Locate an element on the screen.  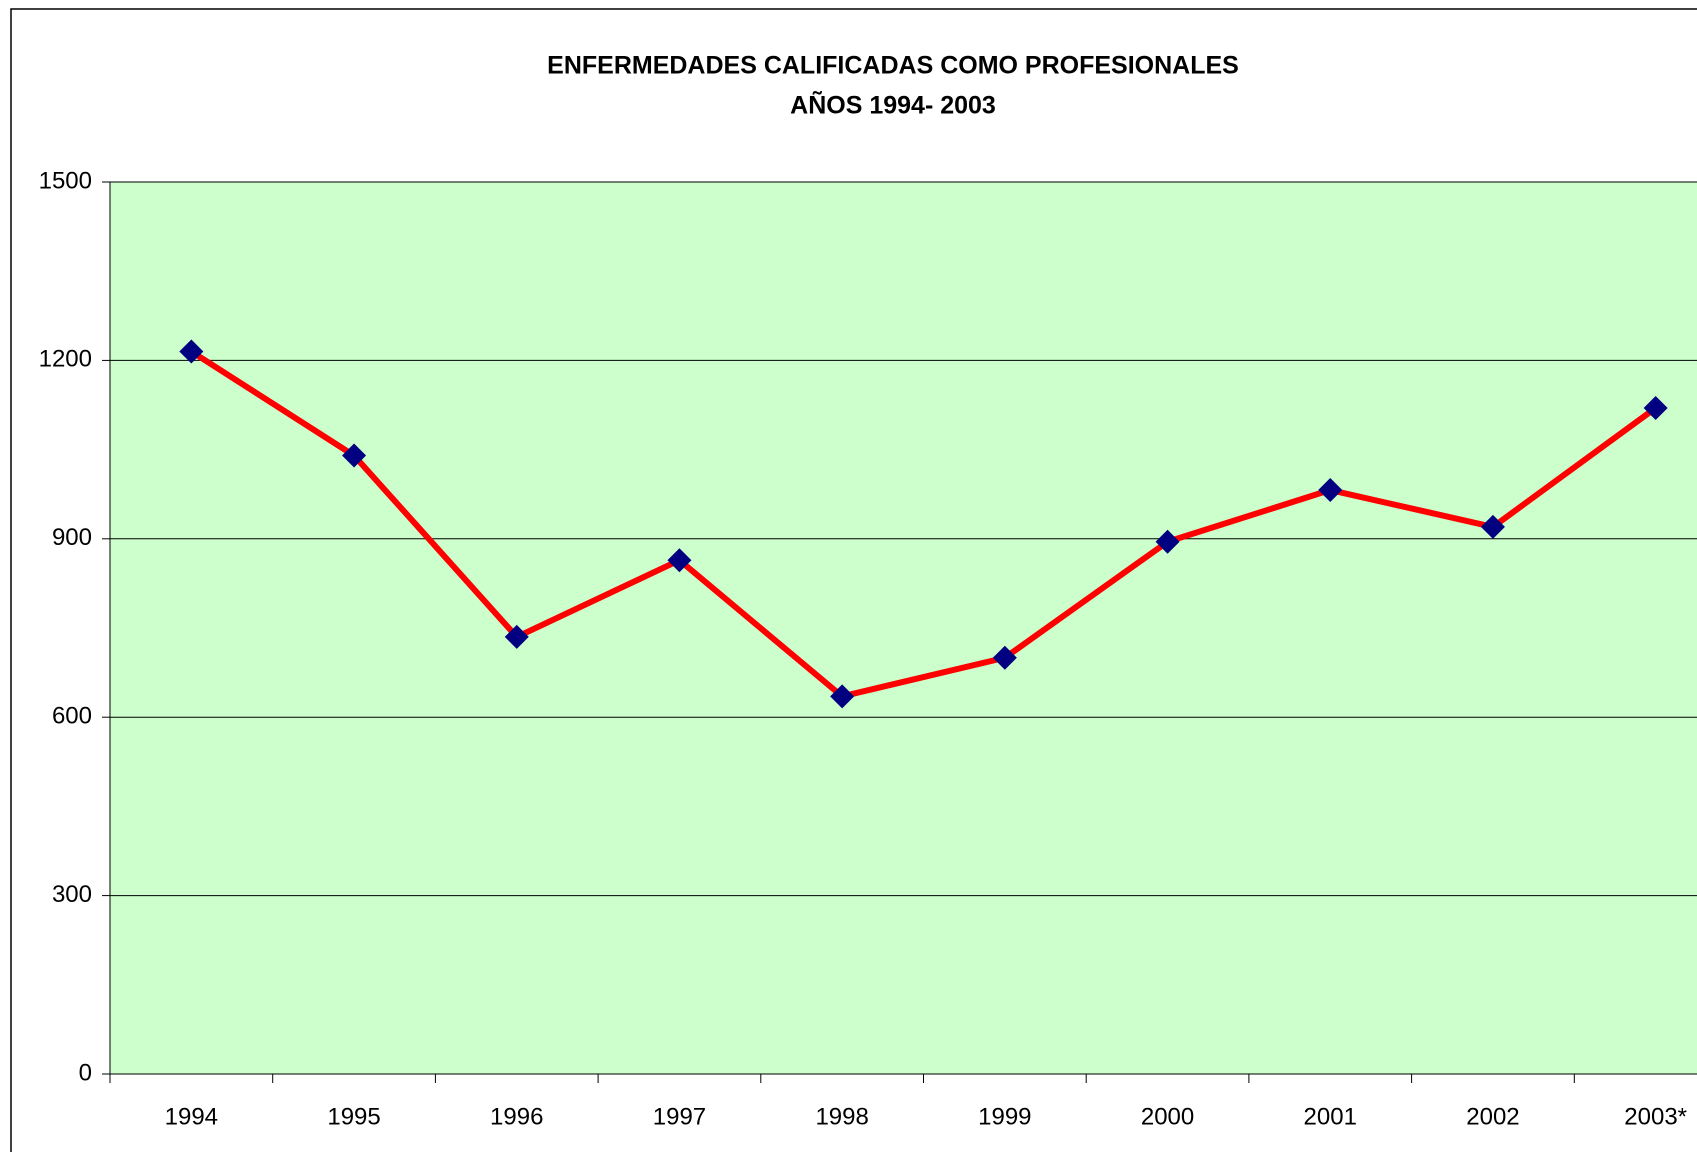
y-tick-label: 1200 is located at coordinates (65, 359).